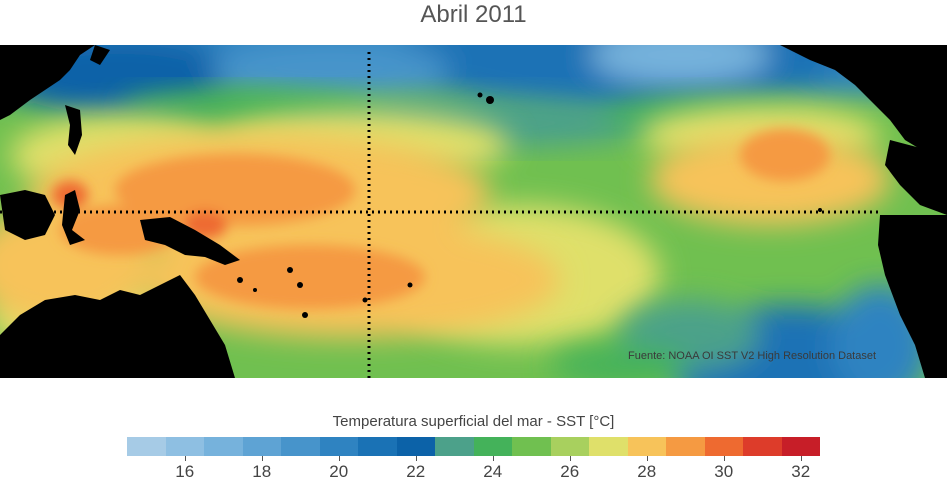  Describe the element at coordinates (185, 471) in the screenshot. I see `colorbar-tick-label: 16` at that location.